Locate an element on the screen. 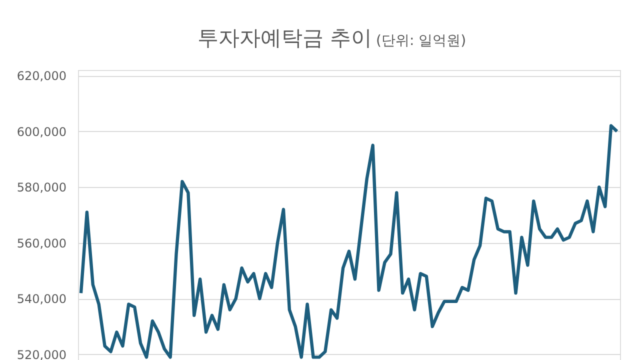  y-tick-label: 580,000 is located at coordinates (41, 187).